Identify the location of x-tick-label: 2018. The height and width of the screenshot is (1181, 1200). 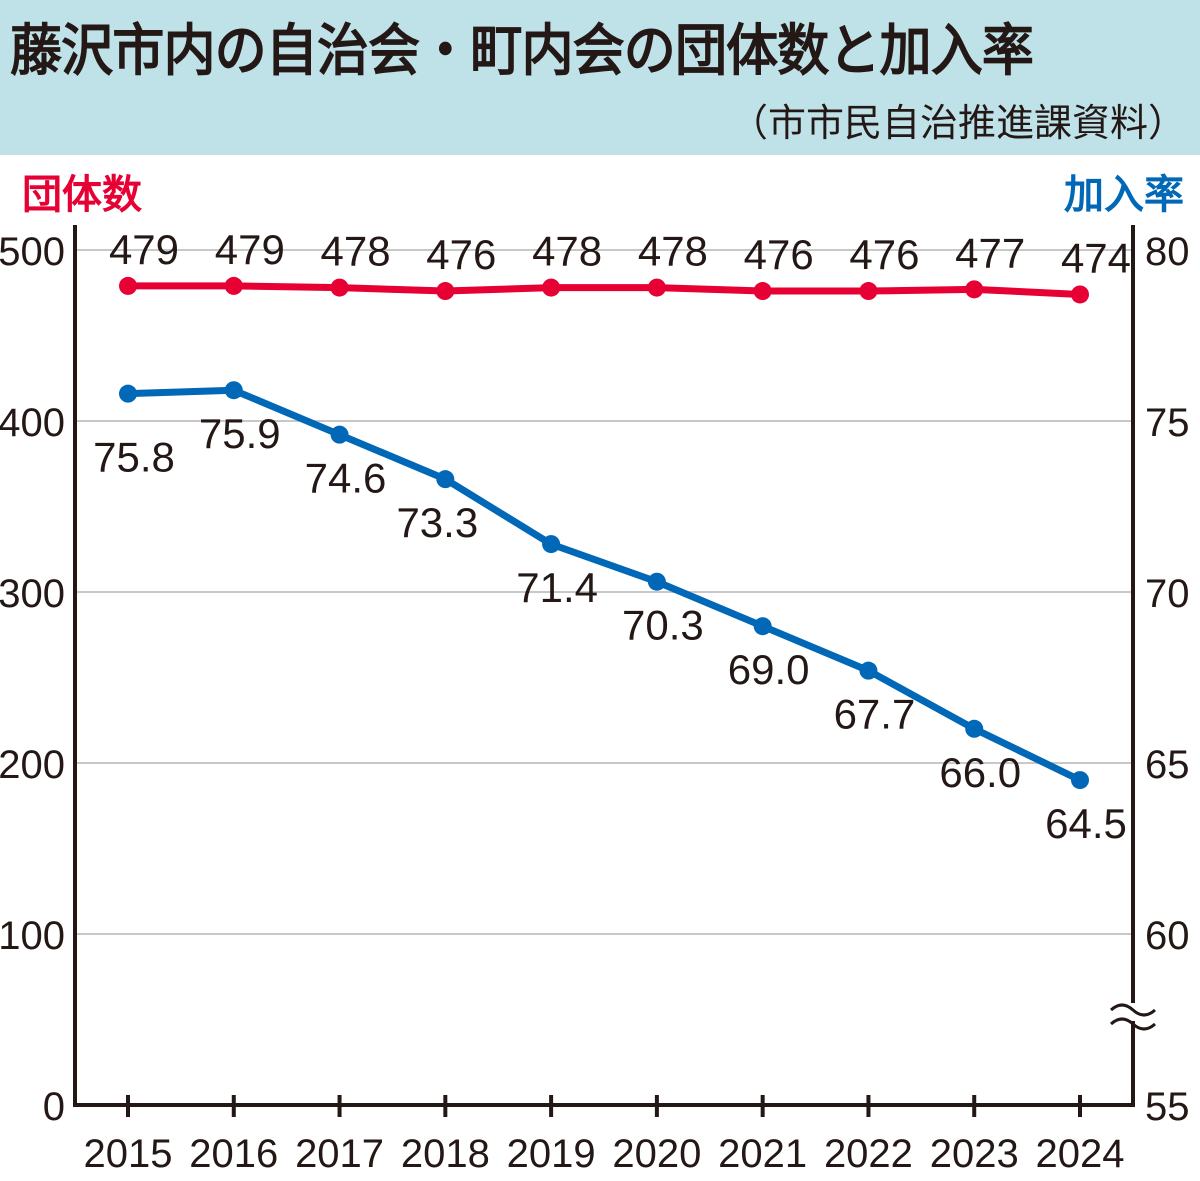
(445, 1154).